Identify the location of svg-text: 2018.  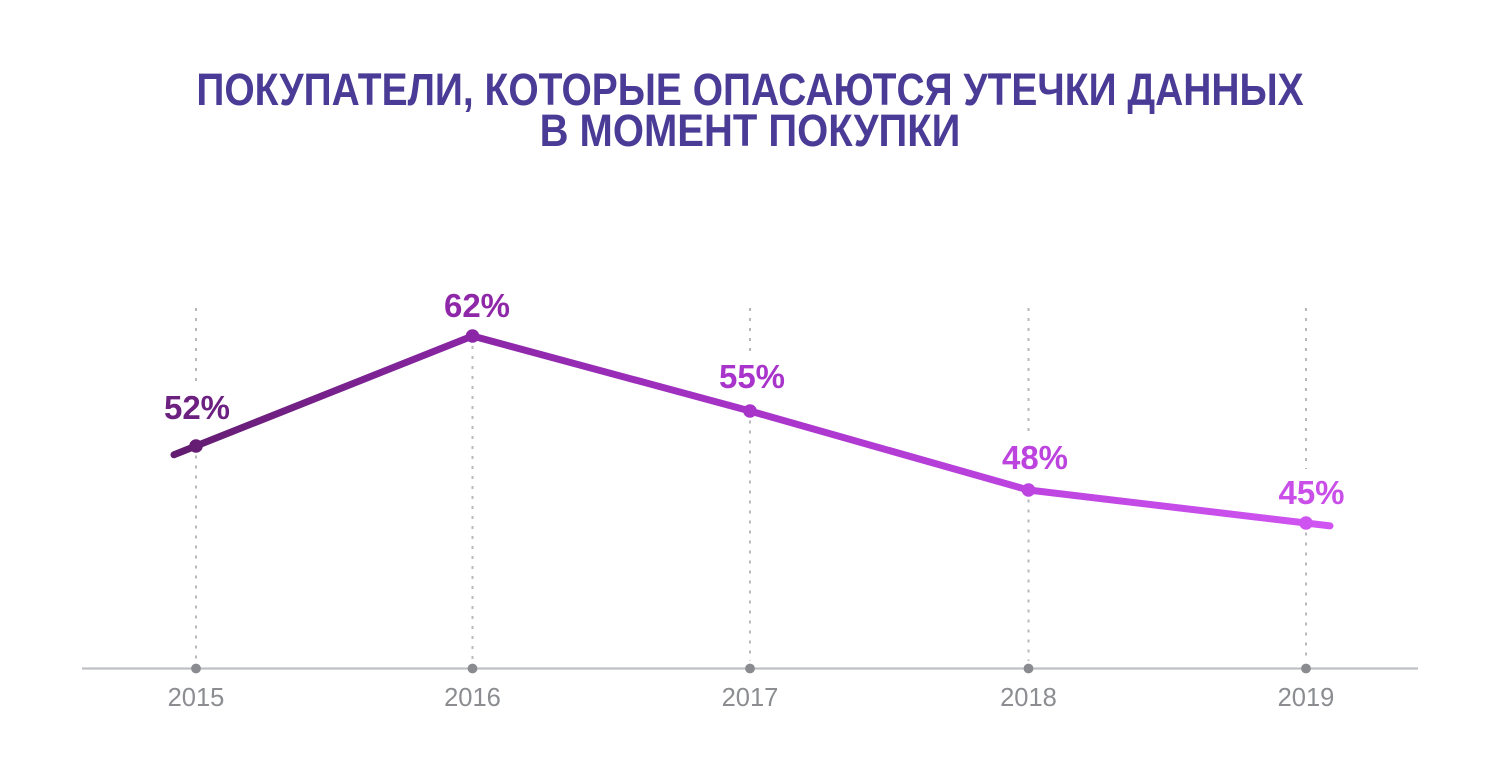
(1028, 698).